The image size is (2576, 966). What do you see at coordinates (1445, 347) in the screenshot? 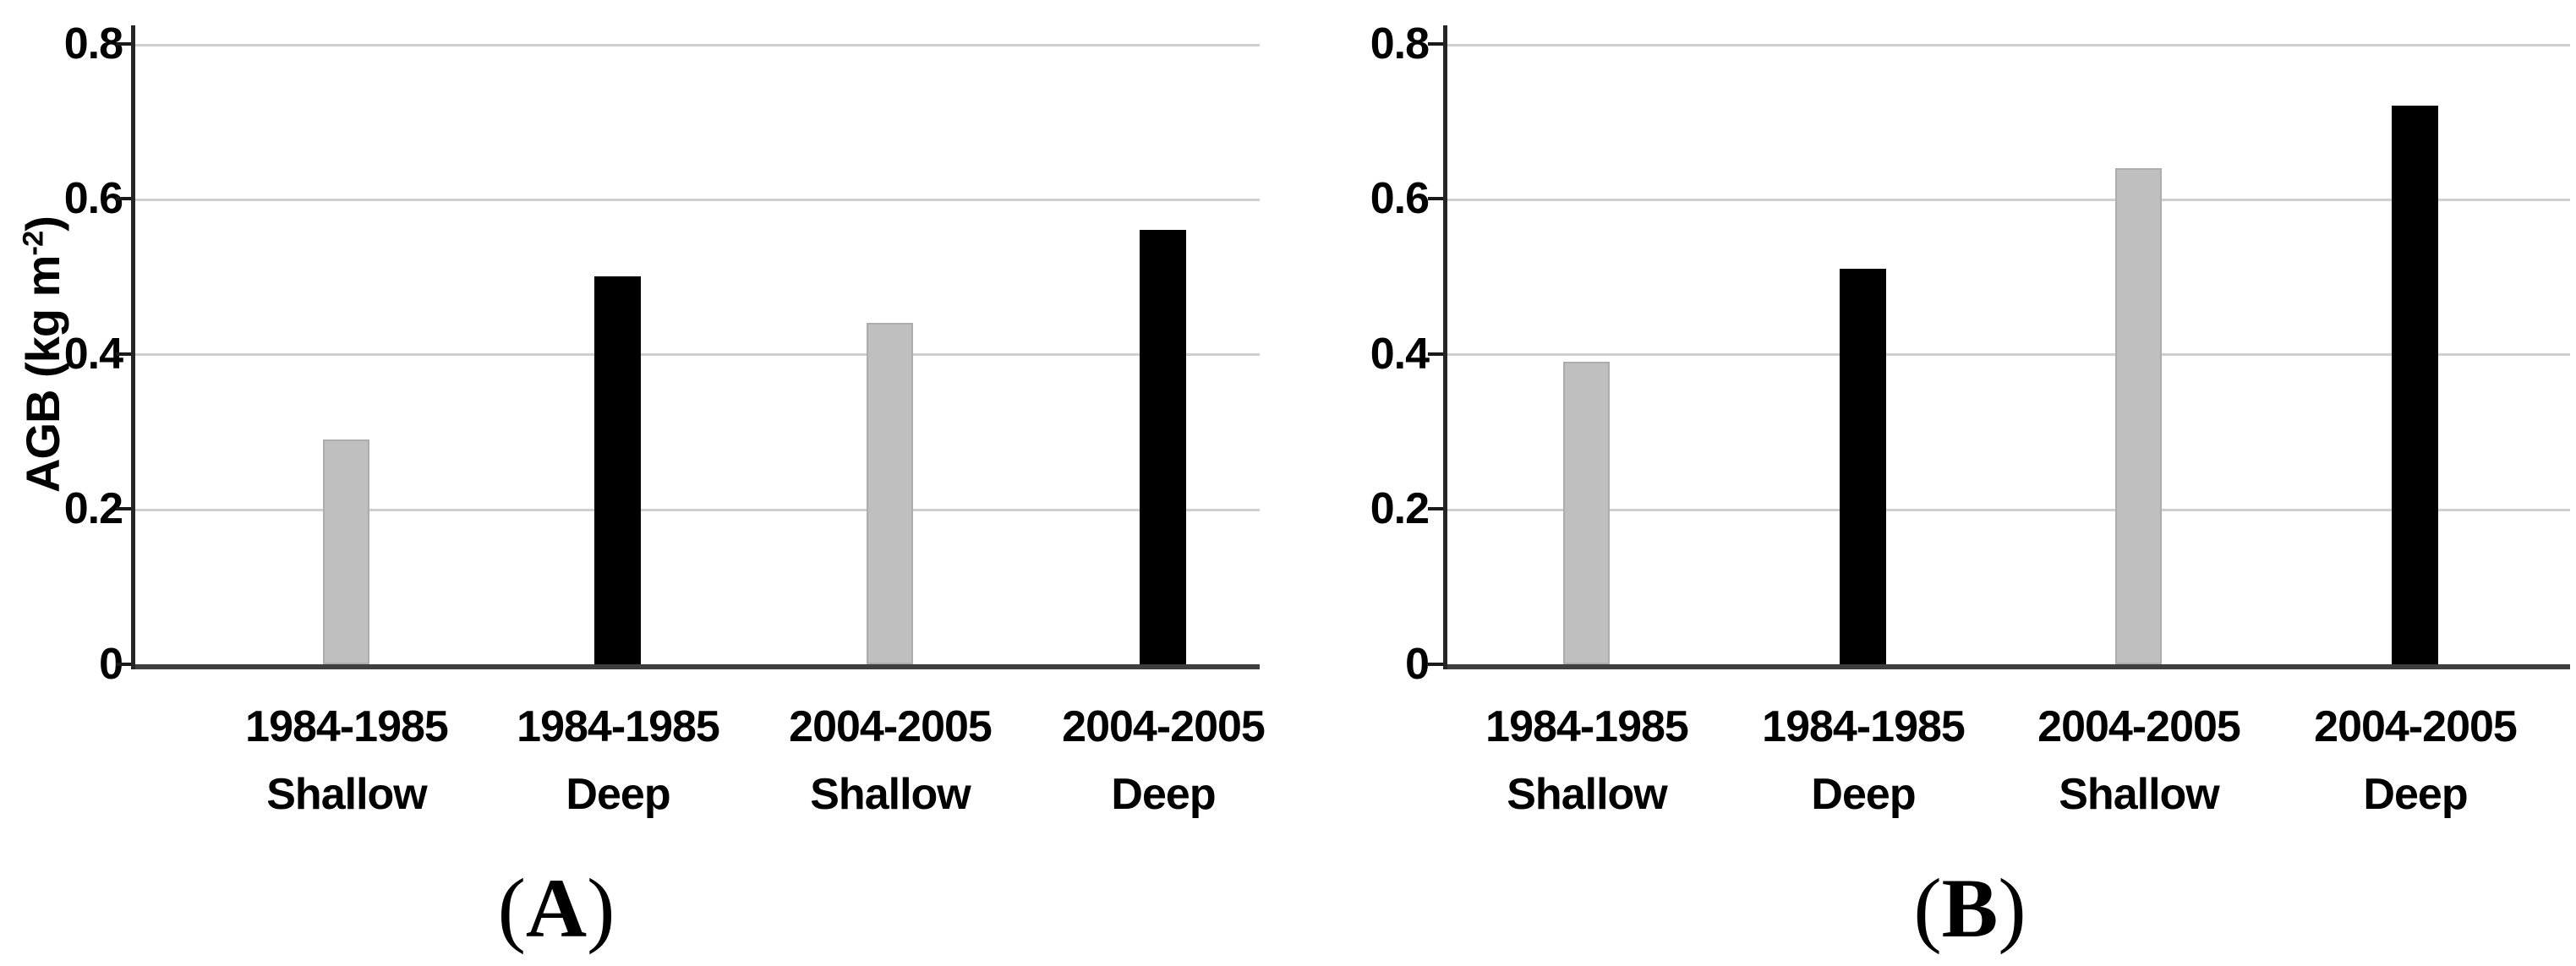
I see `y-axis-line-b` at bounding box center [1445, 347].